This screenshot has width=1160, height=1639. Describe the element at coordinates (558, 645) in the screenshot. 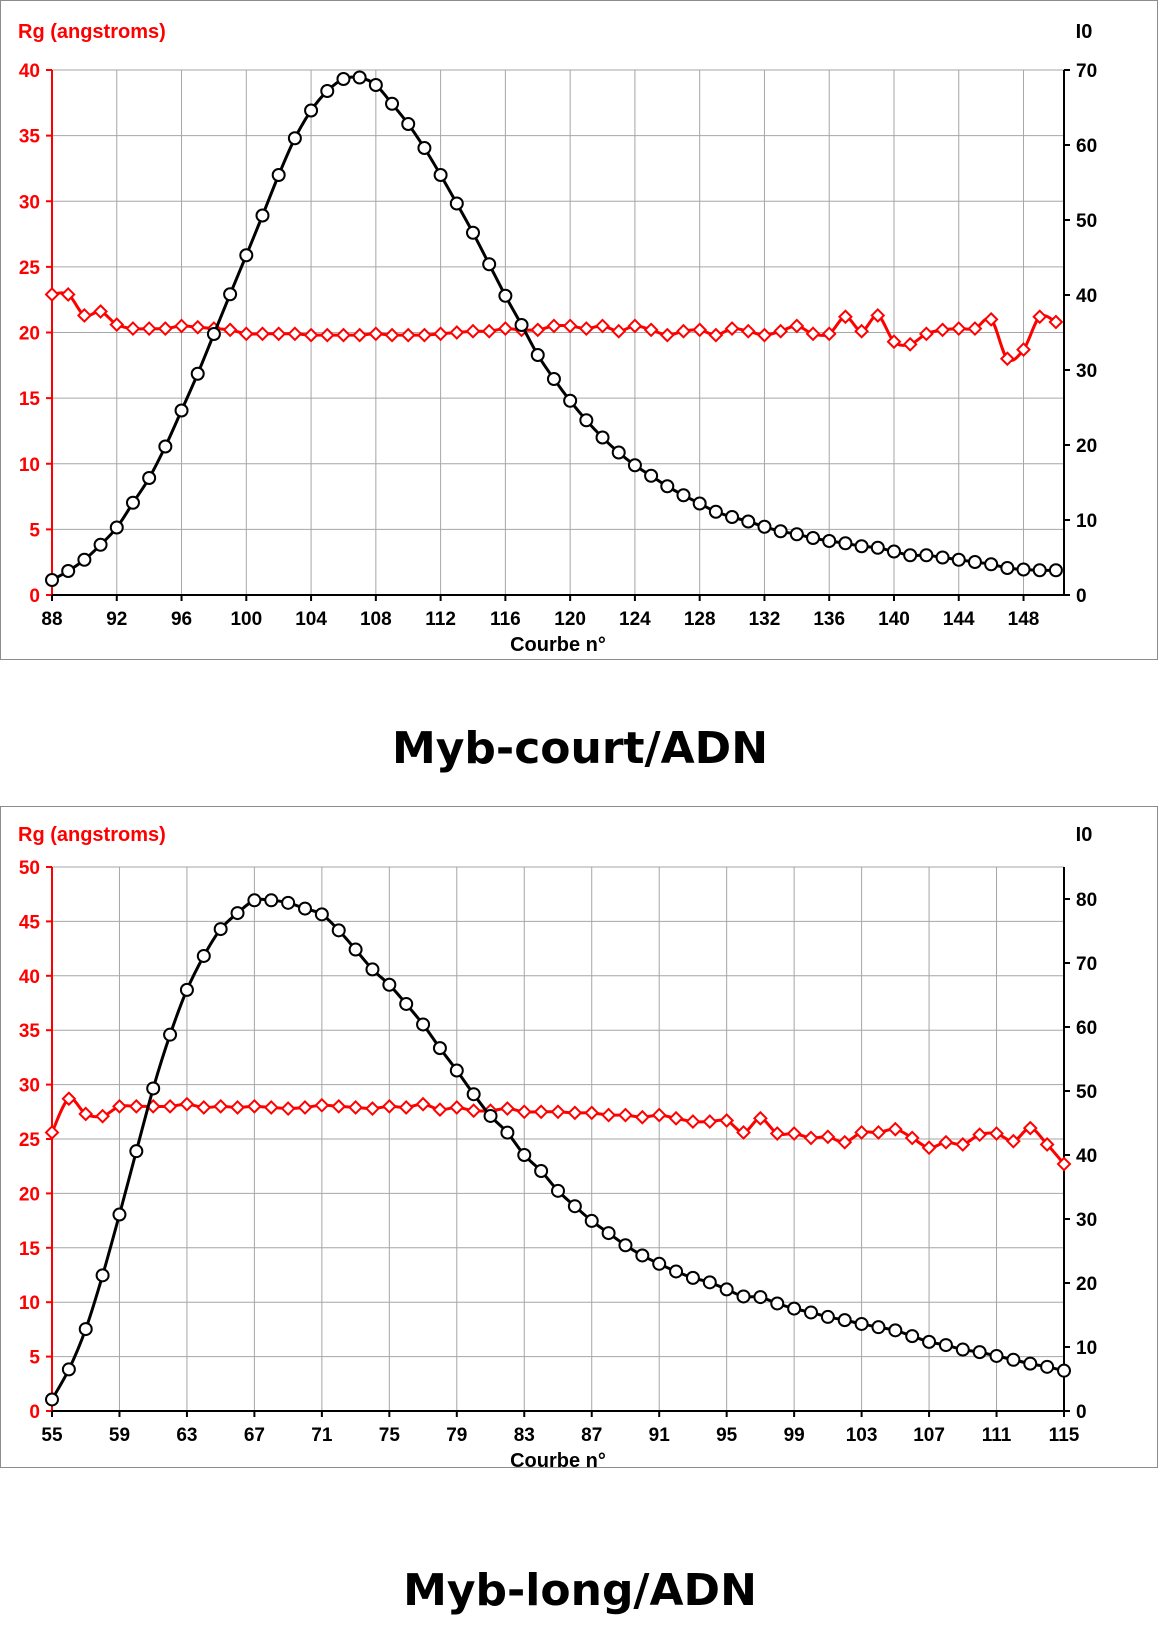

I see `x-axis-title: Courbe n°` at that location.